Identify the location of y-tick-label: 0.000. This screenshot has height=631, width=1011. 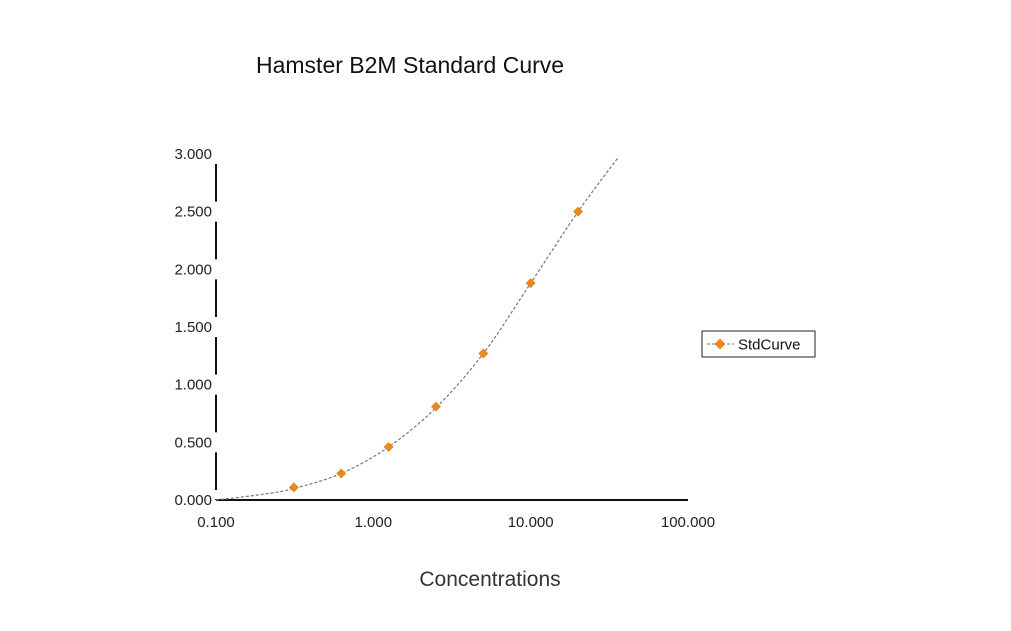
(193, 500).